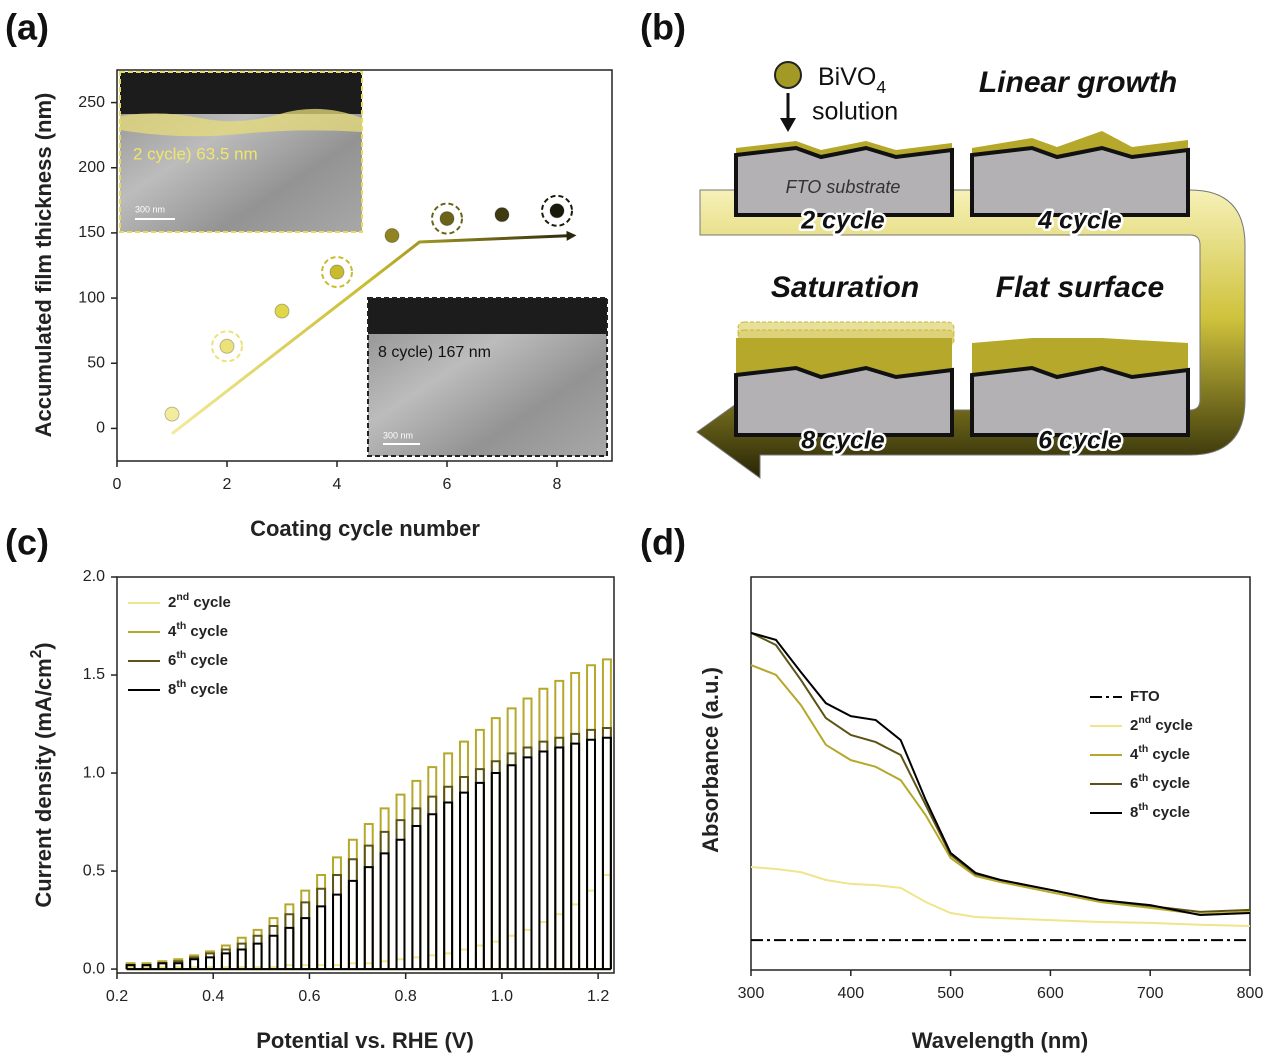  I want to click on x-tick-label: 4, so click(337, 484).